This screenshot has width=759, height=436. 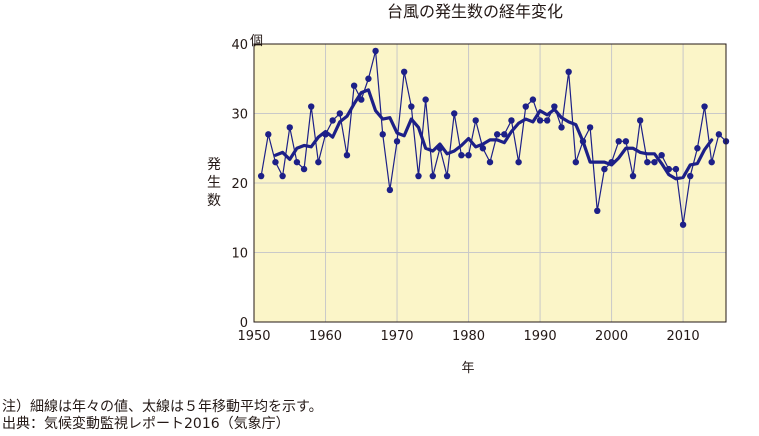 I want to click on x-tick-labels: 1950 1960 1970 1980 1990 2000 2010, so click(x=468, y=336).